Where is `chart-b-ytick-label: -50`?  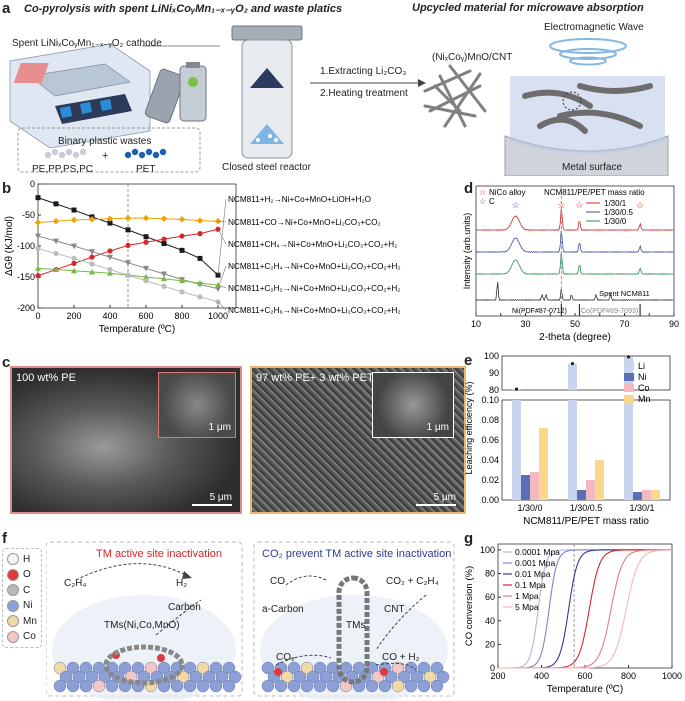 chart-b-ytick-label: -50 is located at coordinates (28, 215).